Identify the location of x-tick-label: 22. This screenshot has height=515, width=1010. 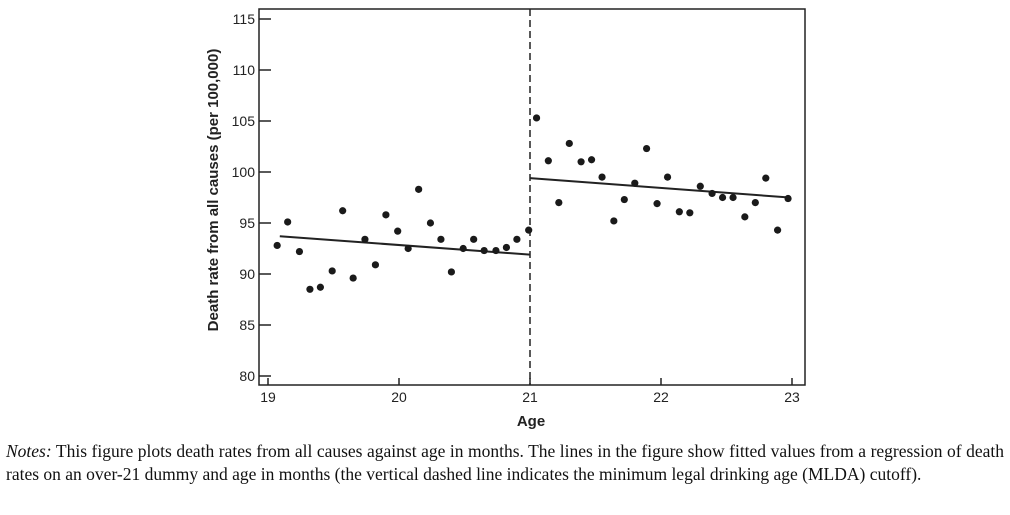
(661, 397).